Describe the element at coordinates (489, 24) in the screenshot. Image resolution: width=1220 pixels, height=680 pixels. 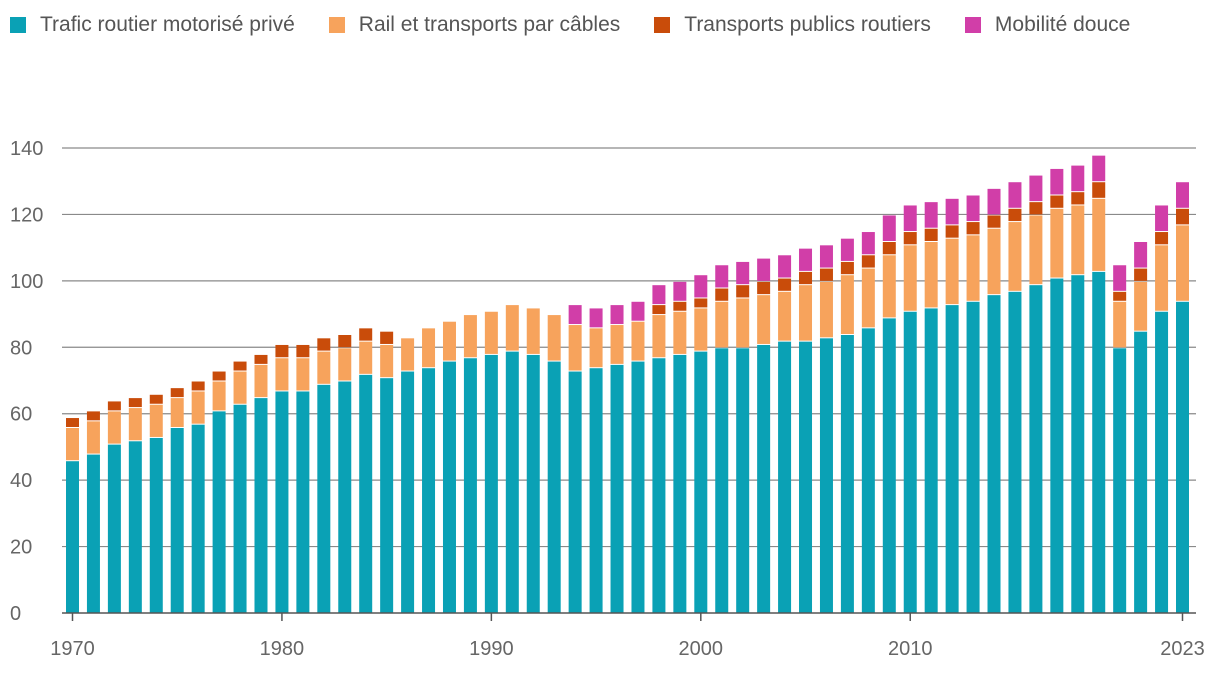
I see `legend-label: Rail et transports par câbles` at that location.